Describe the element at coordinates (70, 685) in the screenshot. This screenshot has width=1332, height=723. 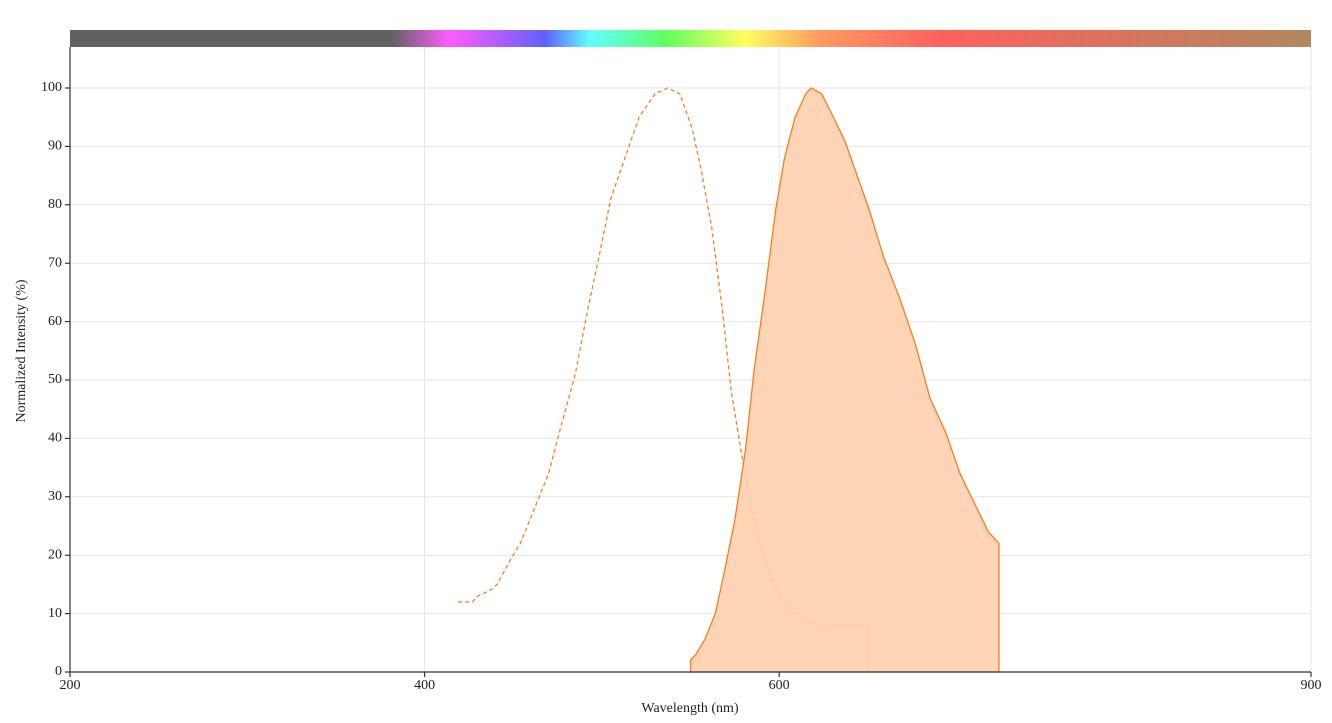
I see `x-tick-label: 200` at that location.